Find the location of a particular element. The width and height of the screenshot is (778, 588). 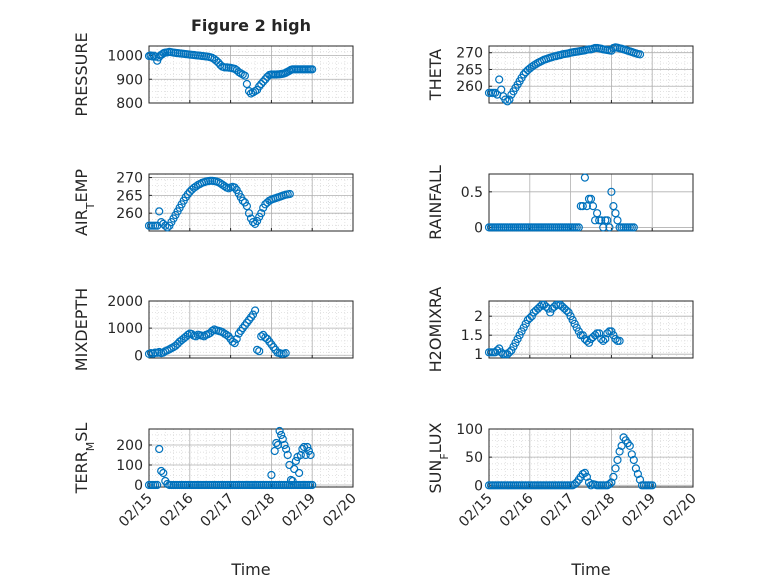

subplot-1: 800 900 1000 PRESSURE is located at coordinates (213, 74).